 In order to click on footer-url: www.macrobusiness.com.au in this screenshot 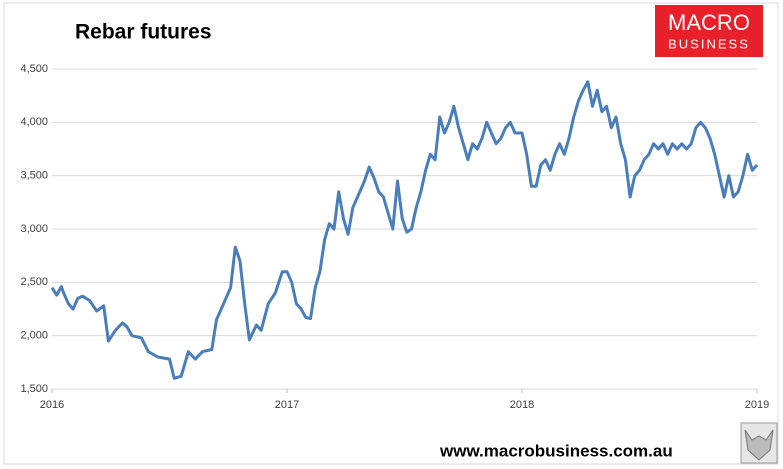, I will do `click(556, 450)`.